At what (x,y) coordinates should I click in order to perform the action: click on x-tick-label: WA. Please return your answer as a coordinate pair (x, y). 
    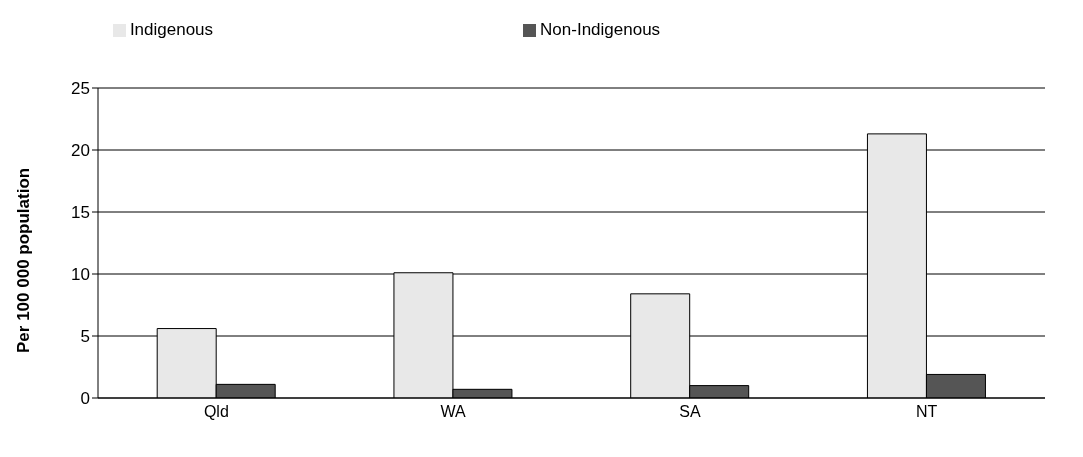
    Looking at the image, I should click on (453, 412).